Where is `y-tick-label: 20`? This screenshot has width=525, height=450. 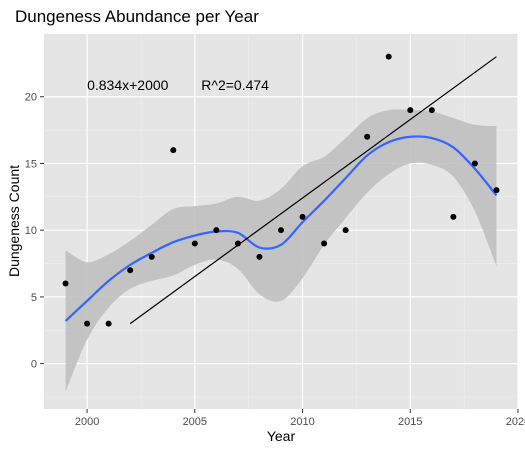 y-tick-label: 20 is located at coordinates (31, 98).